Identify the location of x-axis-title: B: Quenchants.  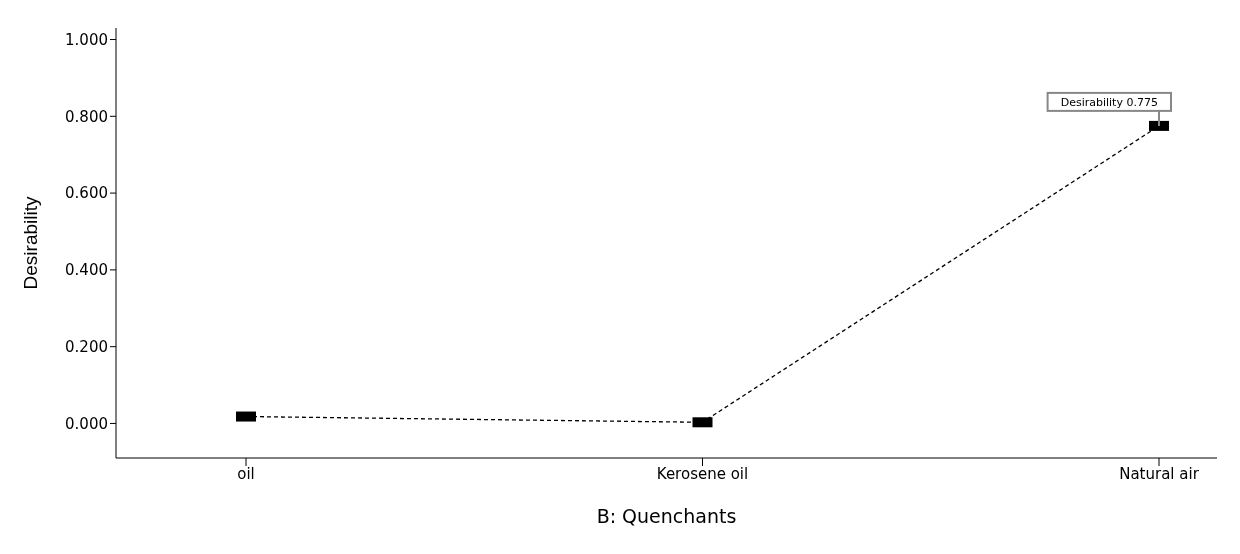
(666, 516).